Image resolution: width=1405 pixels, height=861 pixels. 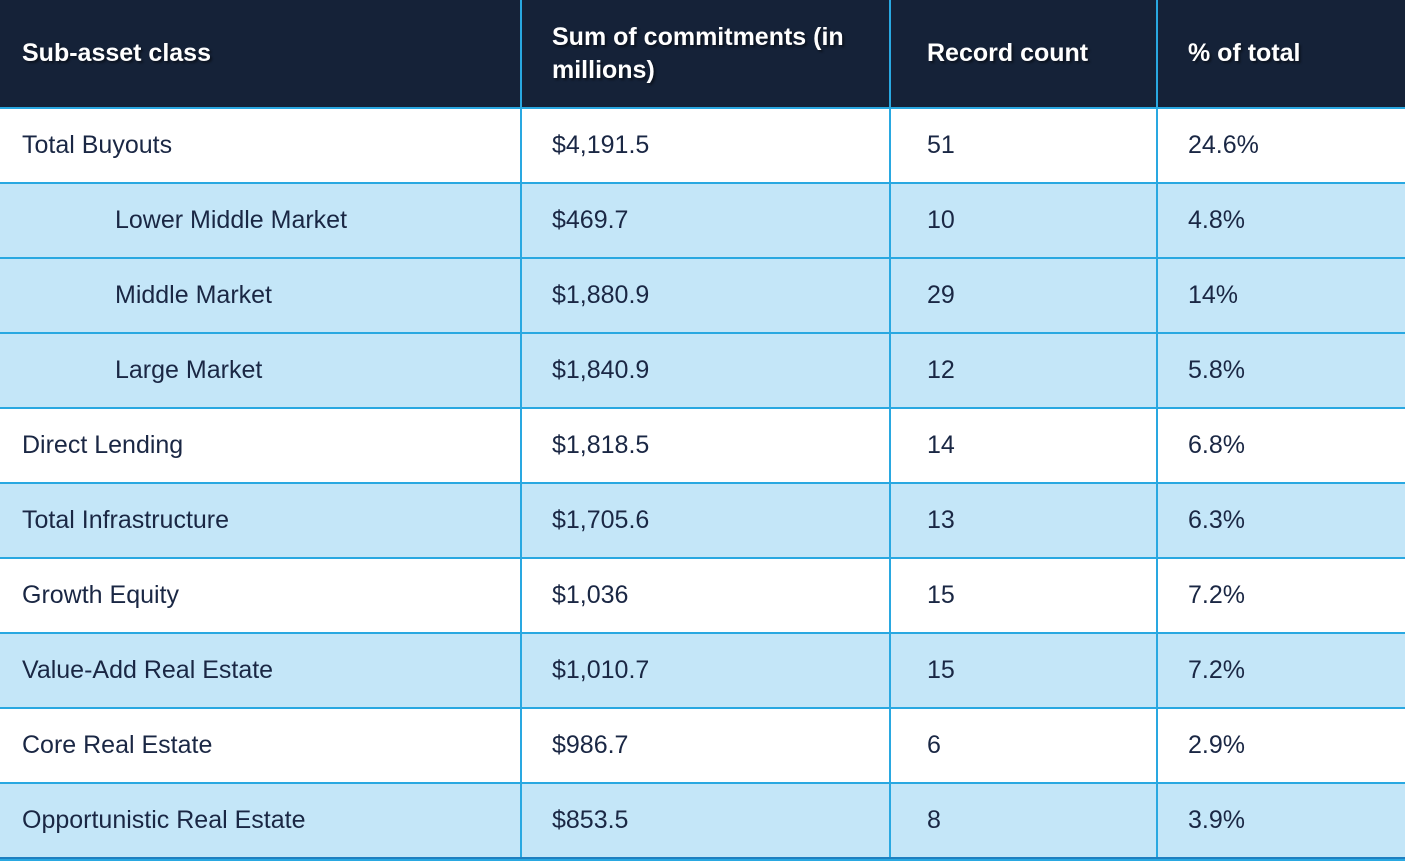 I want to click on table-row: Growth Equity $1,036 15 7.2%, so click(x=702, y=596).